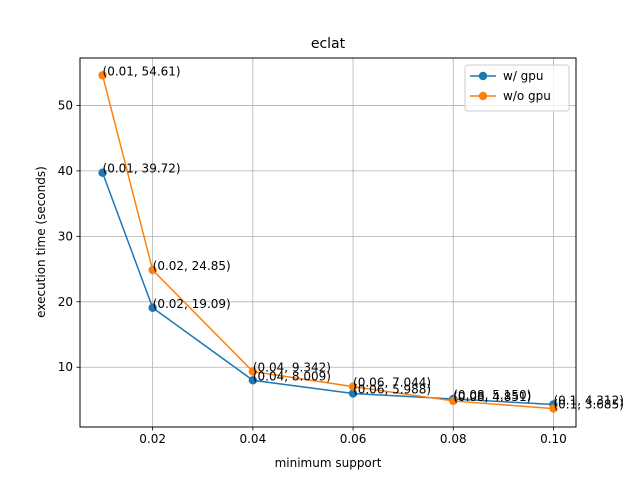  Describe the element at coordinates (65, 302) in the screenshot. I see `y-tick-label: 20` at that location.